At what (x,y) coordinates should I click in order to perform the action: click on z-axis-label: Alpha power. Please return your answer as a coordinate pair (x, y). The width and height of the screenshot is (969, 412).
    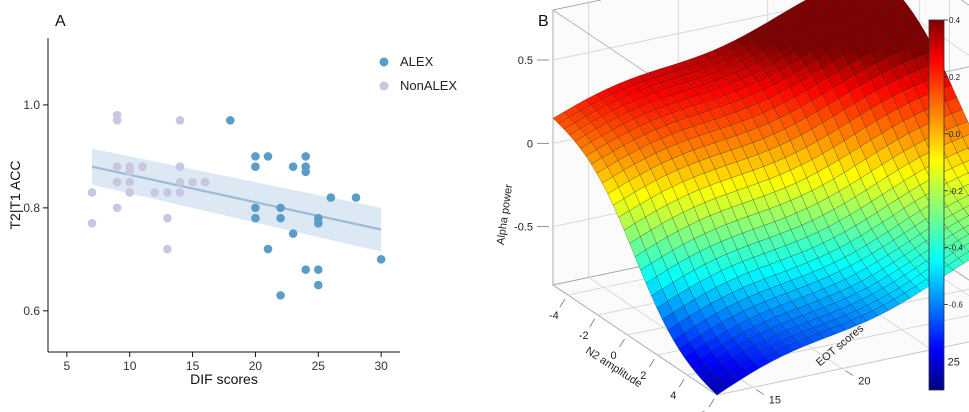
    Looking at the image, I should click on (505, 214).